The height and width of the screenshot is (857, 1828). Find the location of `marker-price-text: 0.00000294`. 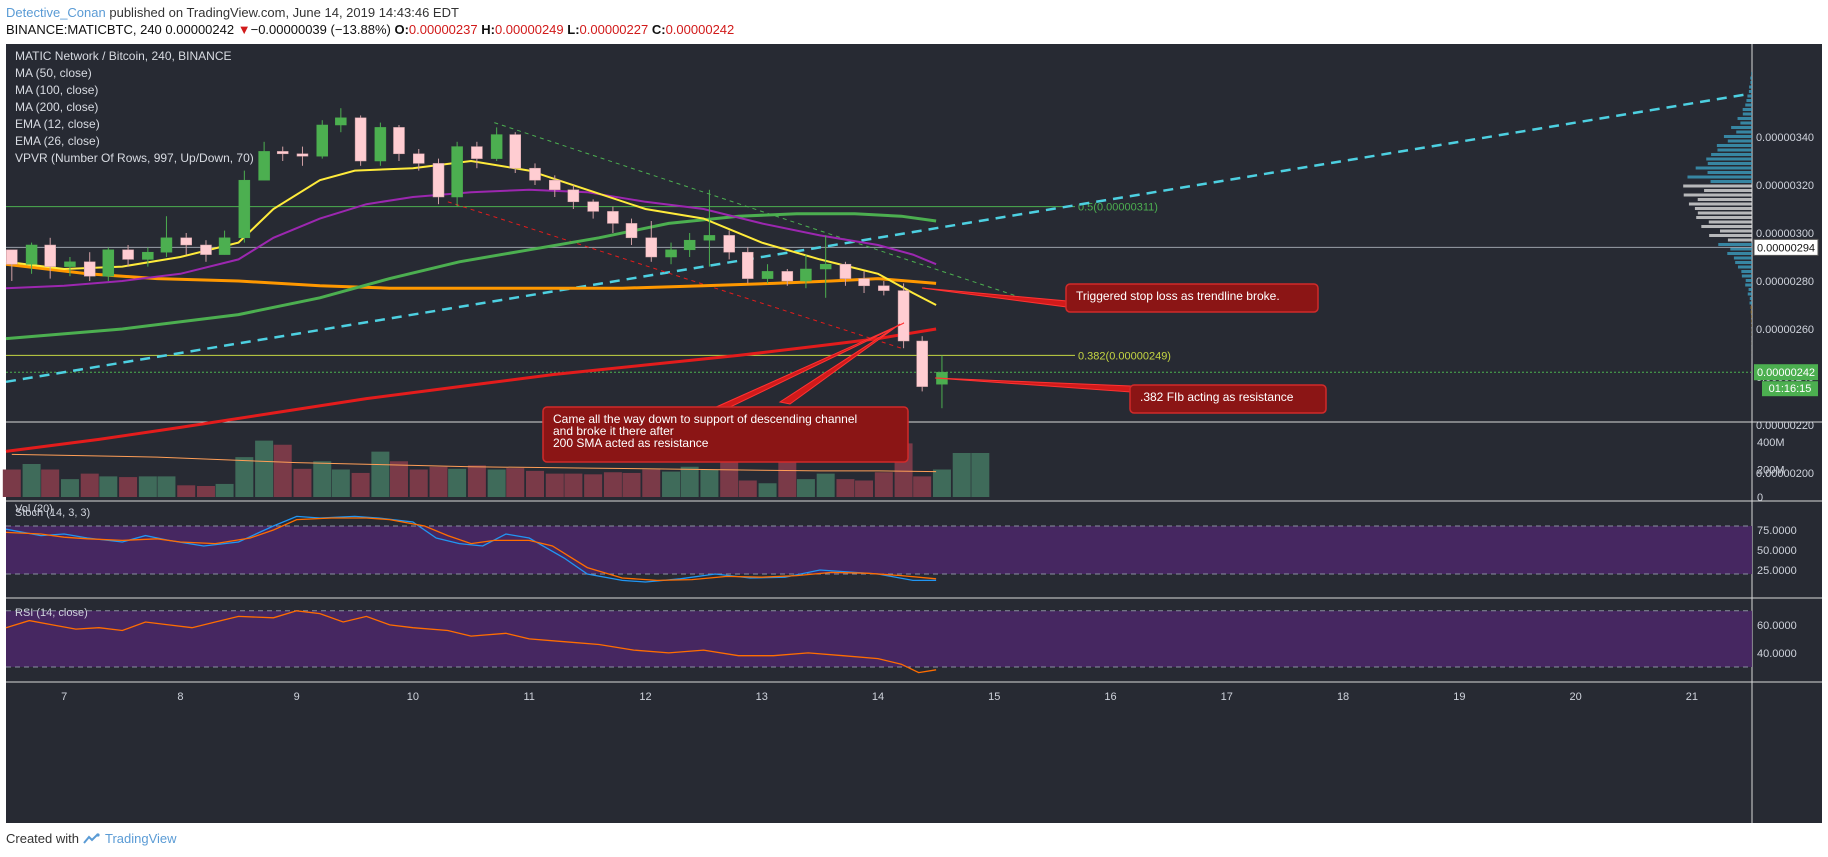

marker-price-text: 0.00000294 is located at coordinates (1786, 248).